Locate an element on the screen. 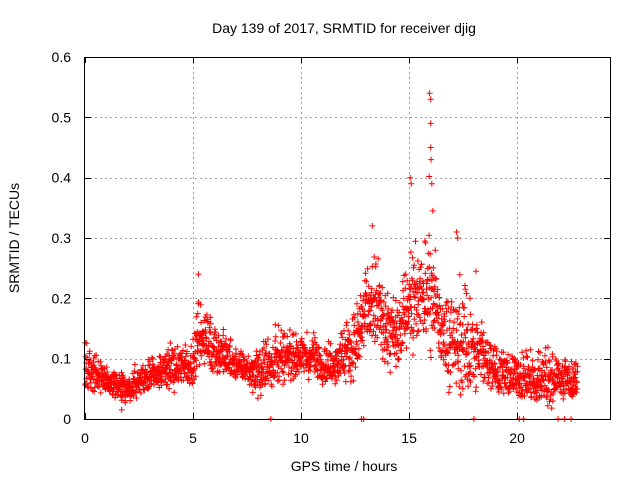 This screenshot has width=640, height=480. x-tick-label: 5 is located at coordinates (193, 438).